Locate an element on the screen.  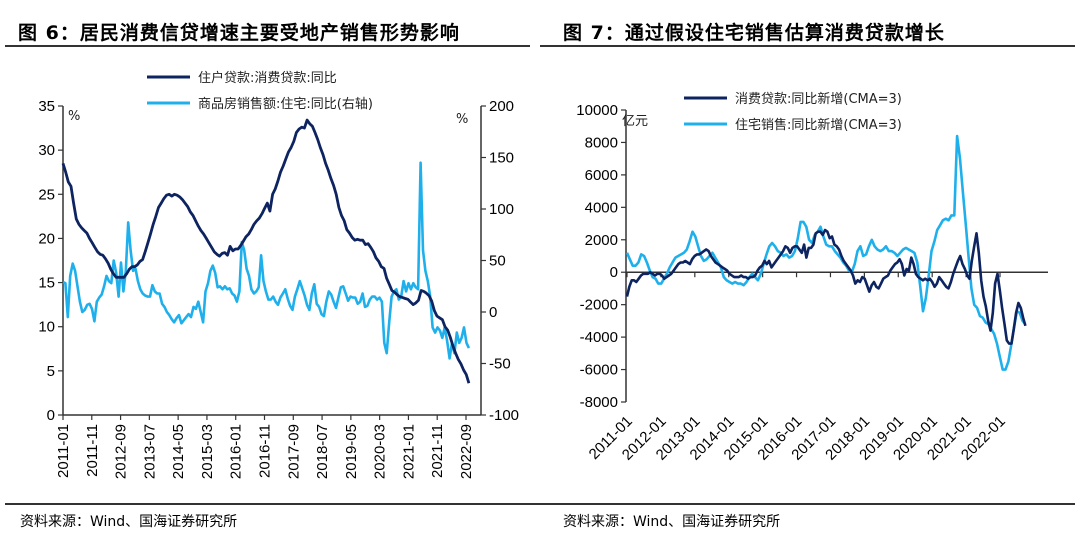
left-tick-label: 35 is located at coordinates (46, 106).